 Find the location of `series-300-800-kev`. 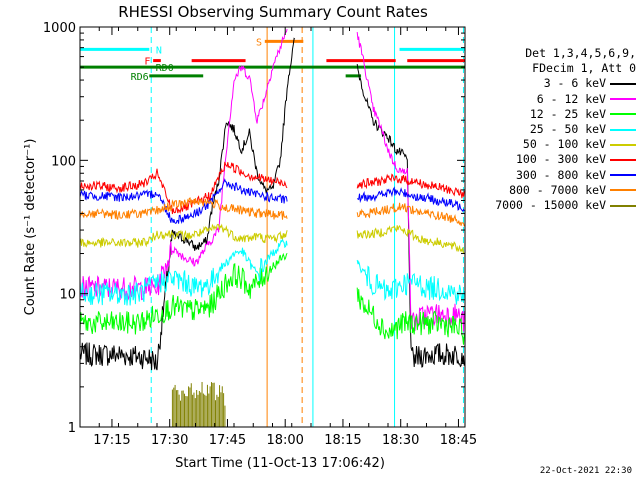

series-300-800-kev is located at coordinates (272, 201).